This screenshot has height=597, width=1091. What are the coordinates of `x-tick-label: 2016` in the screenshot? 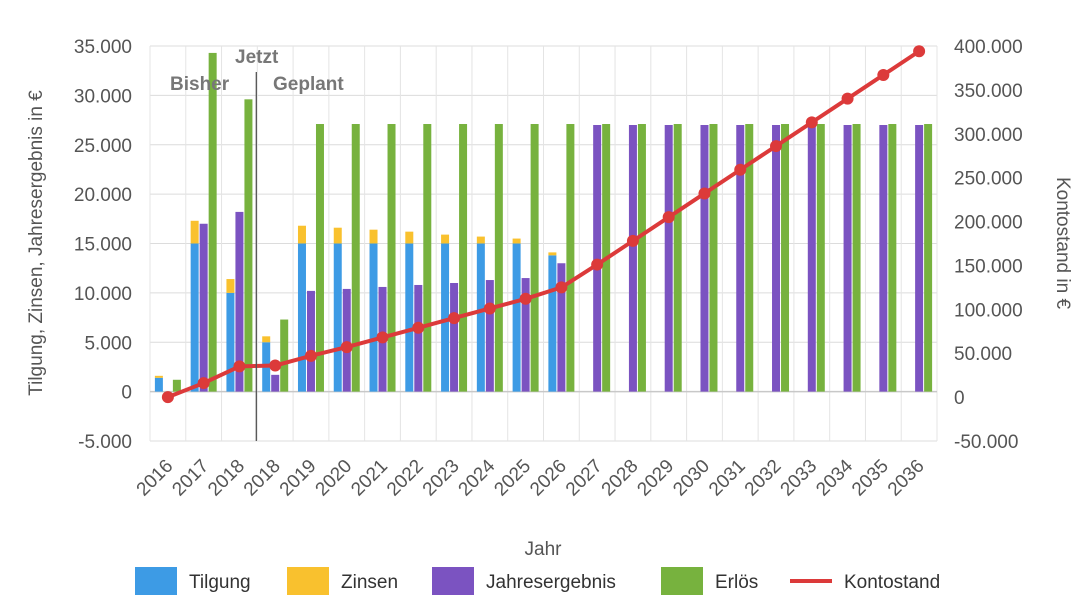 It's located at (155, 478).